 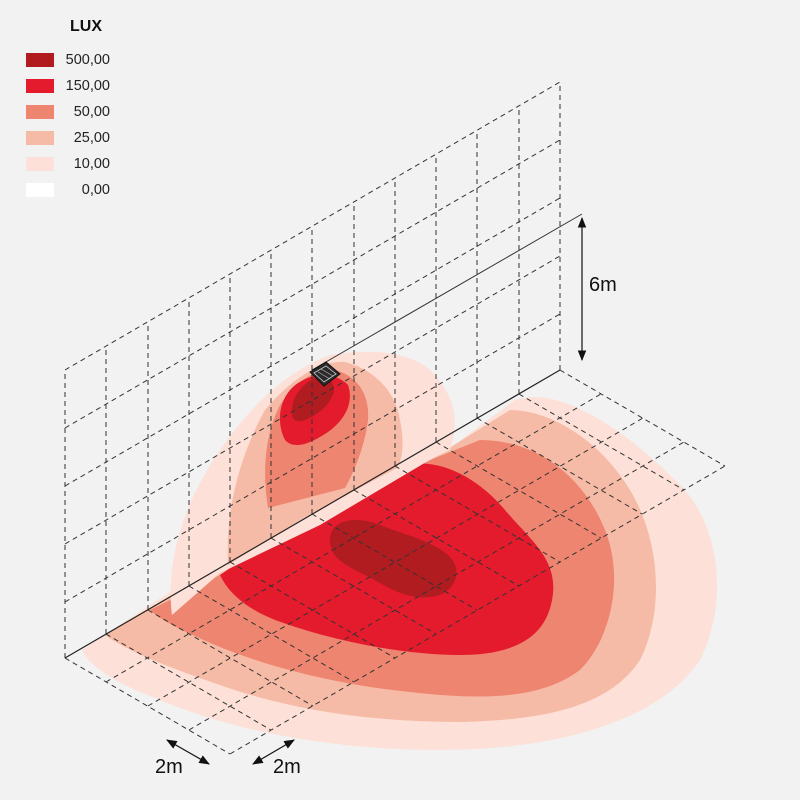 What do you see at coordinates (95, 190) in the screenshot?
I see `legend-value: 0,00` at bounding box center [95, 190].